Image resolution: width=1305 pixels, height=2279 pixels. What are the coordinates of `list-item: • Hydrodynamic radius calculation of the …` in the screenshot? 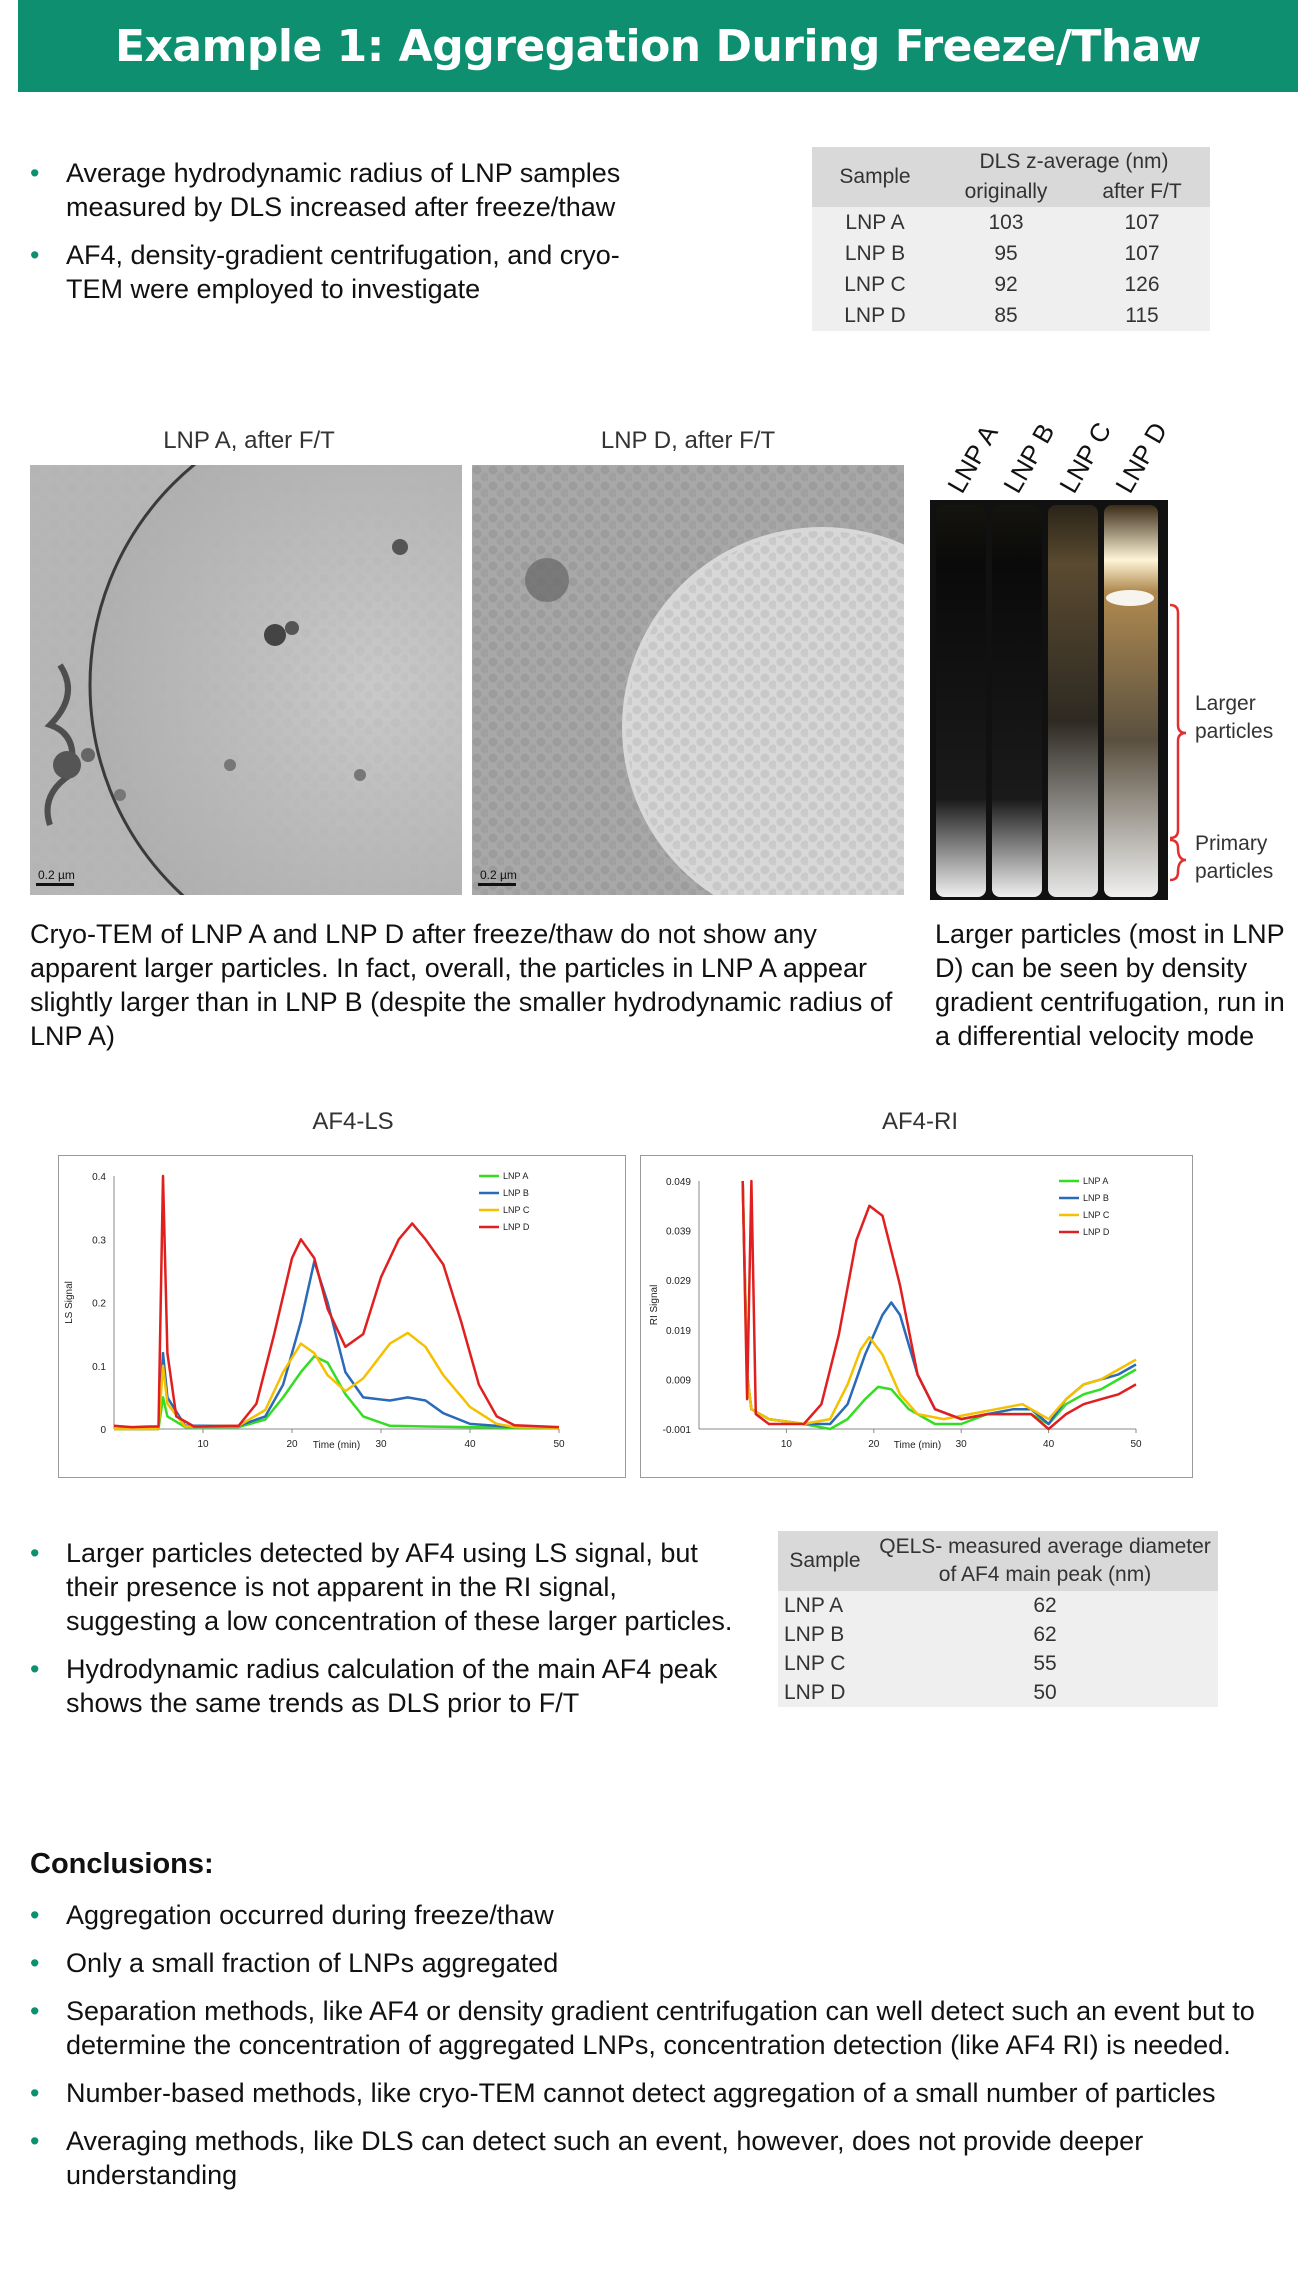 It's located at (385, 1686).